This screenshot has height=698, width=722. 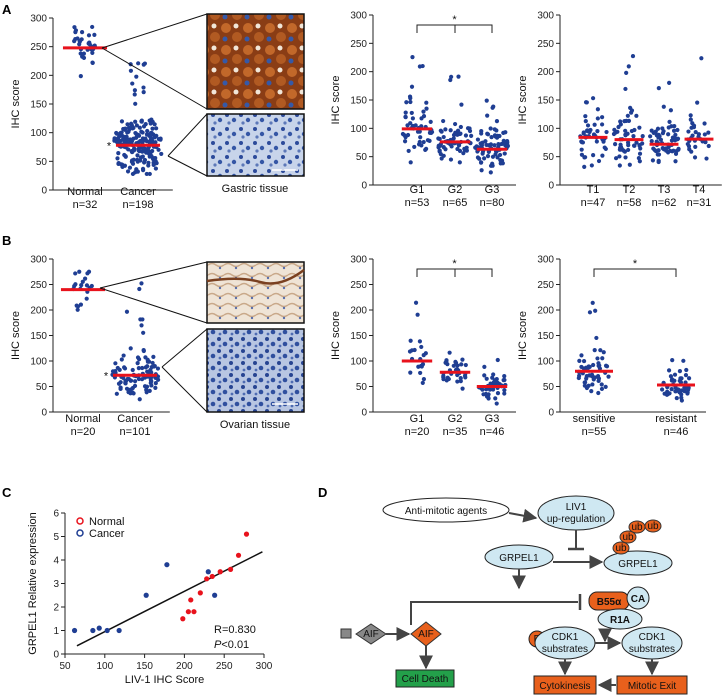 I want to click on group-n: n=35, so click(x=455, y=432).